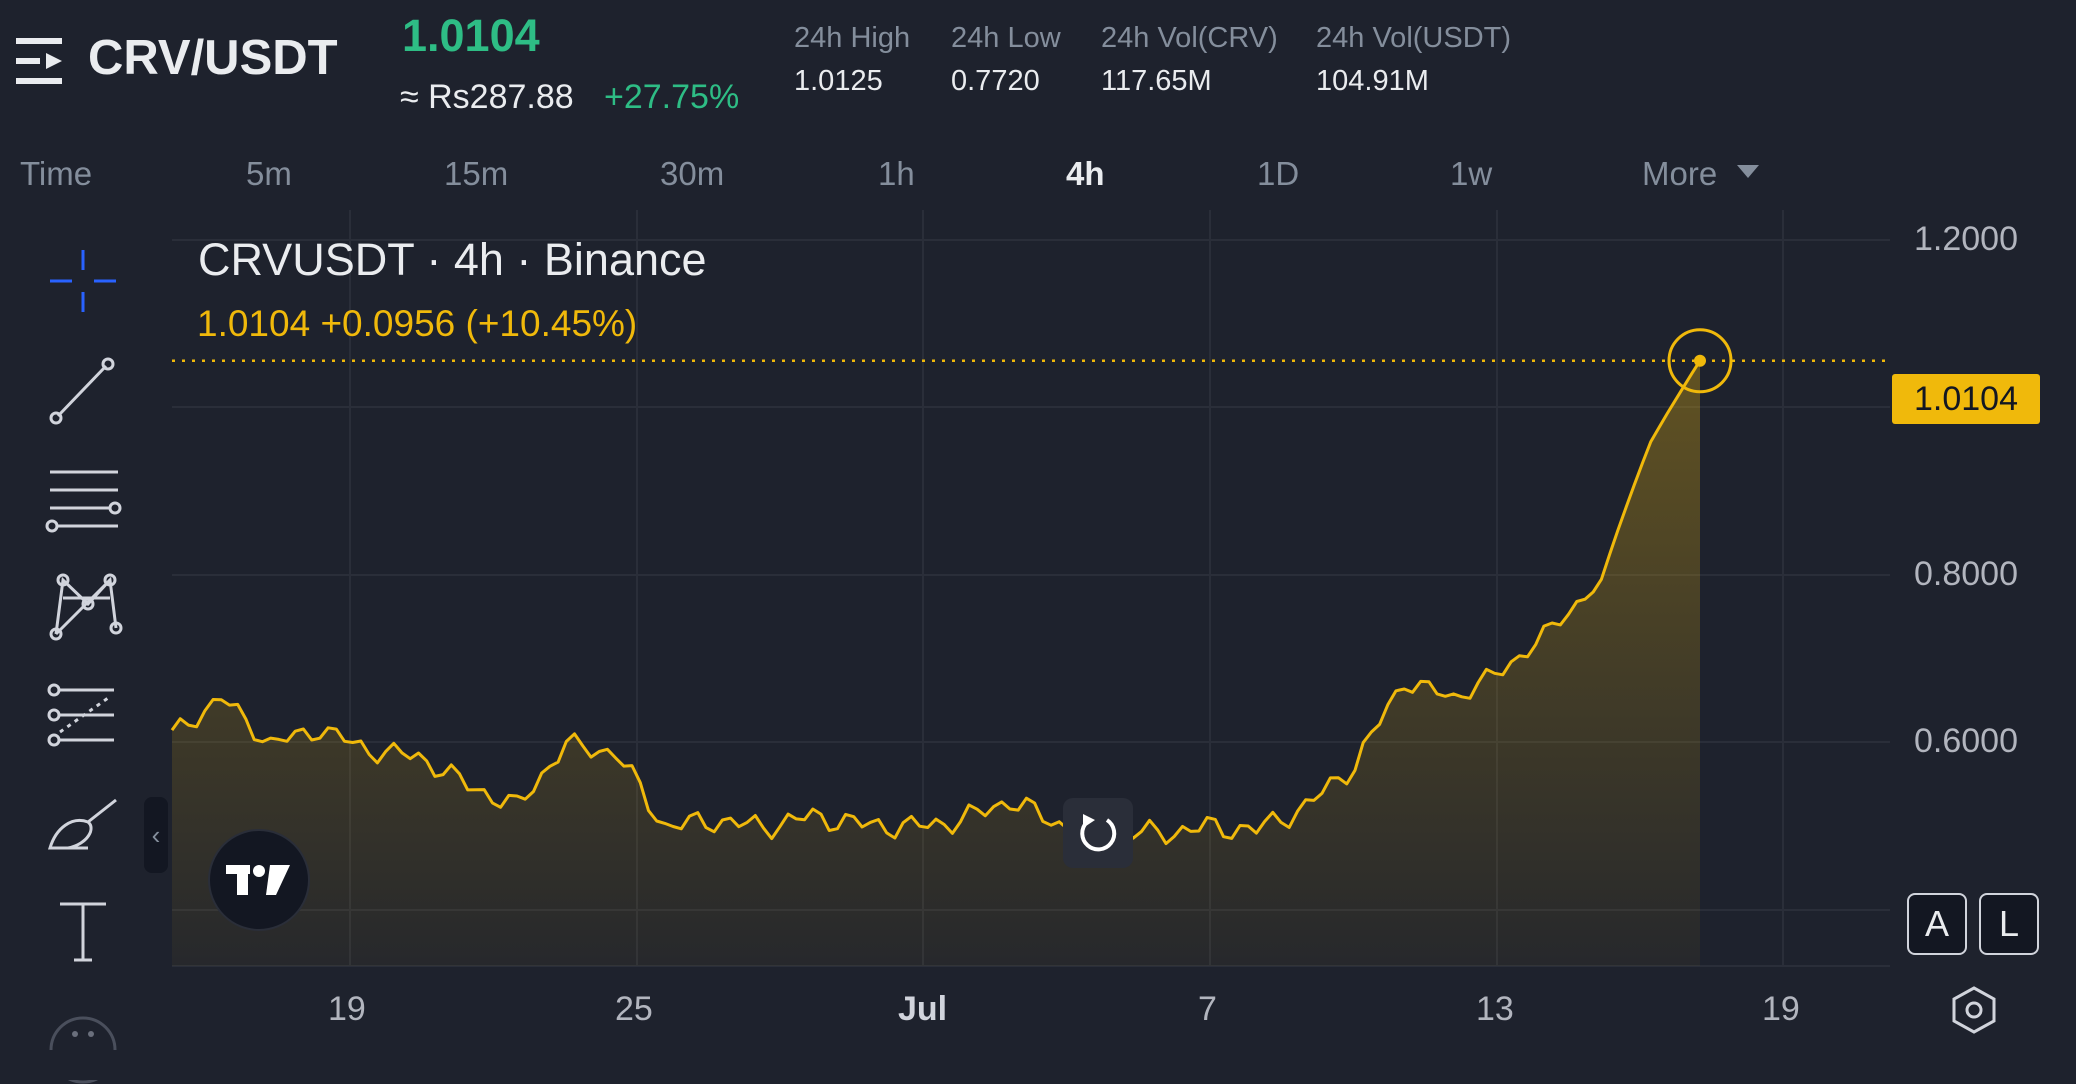 The width and height of the screenshot is (2076, 1084). What do you see at coordinates (156, 835) in the screenshot?
I see `collapse-toolbar-button: ‹` at bounding box center [156, 835].